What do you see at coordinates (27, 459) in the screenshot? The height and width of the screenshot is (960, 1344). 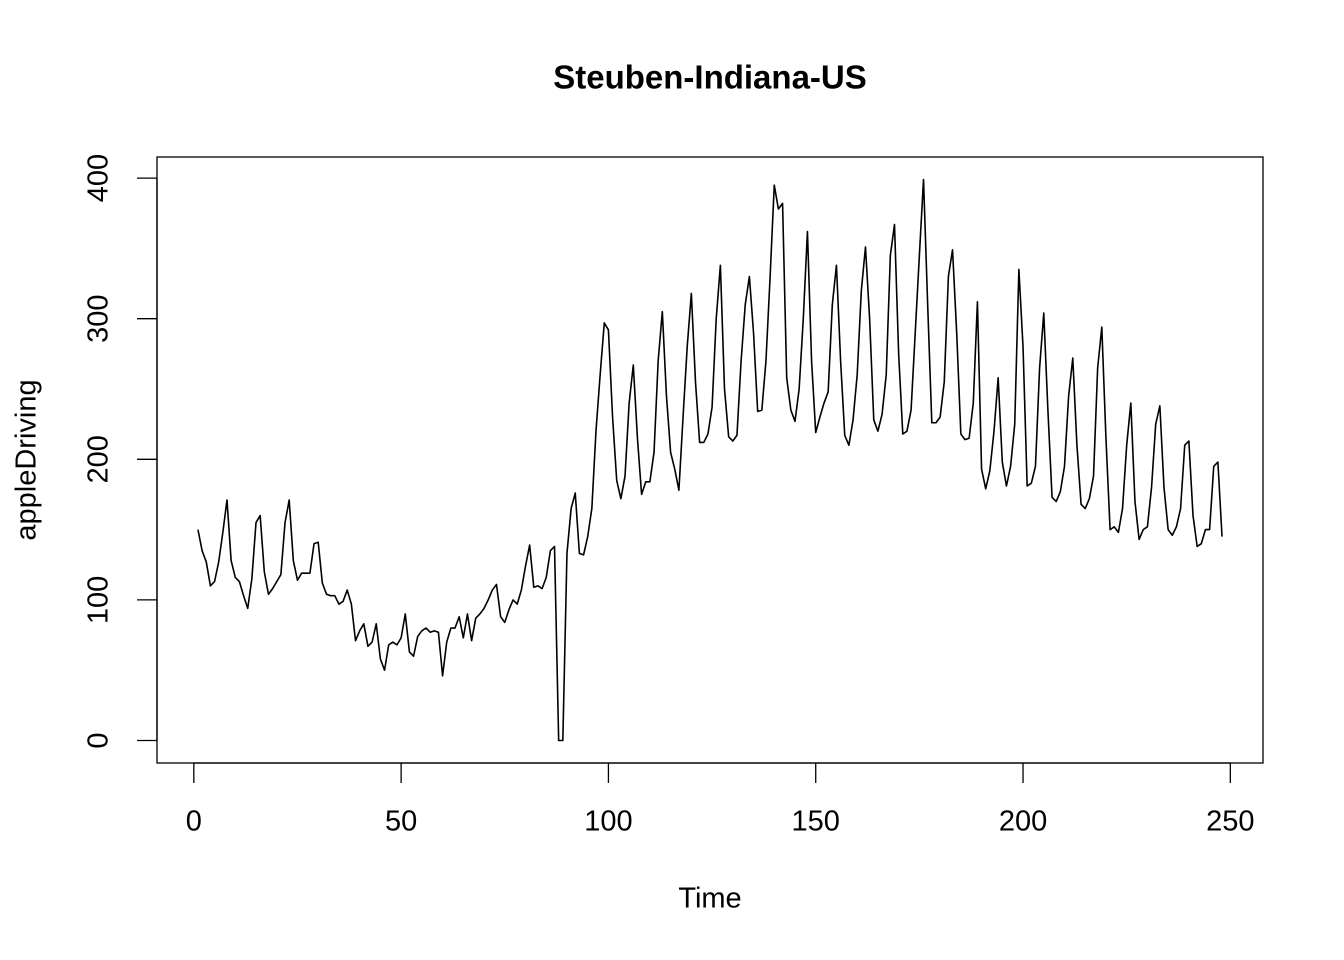 I see `y-axis-label: appleDriving` at bounding box center [27, 459].